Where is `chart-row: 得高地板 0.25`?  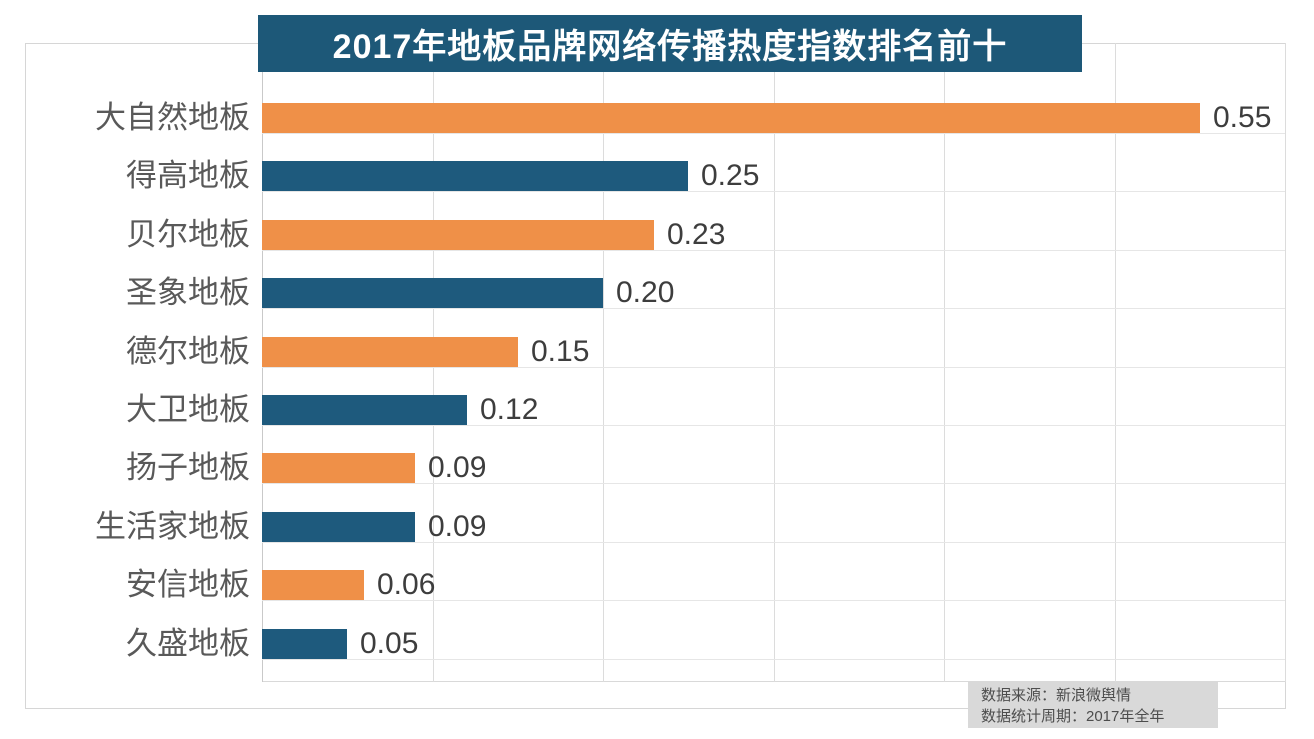
chart-row: 得高地板 0.25 is located at coordinates (705, 189).